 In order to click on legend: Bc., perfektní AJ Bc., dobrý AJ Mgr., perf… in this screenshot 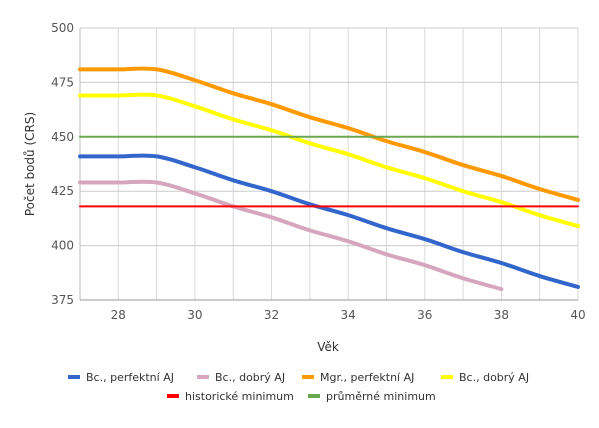, I will do `click(298, 387)`.